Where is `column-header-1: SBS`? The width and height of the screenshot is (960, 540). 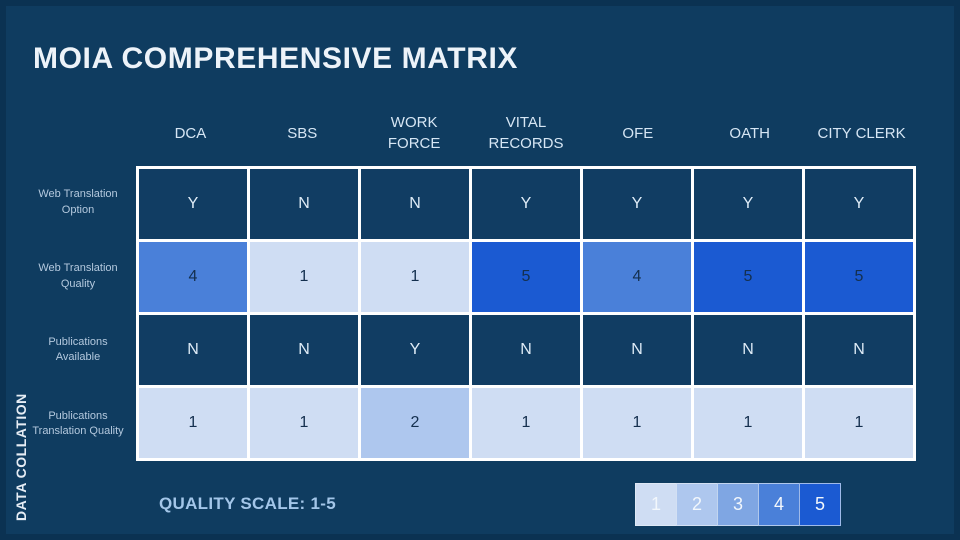 column-header-1: SBS is located at coordinates (302, 133).